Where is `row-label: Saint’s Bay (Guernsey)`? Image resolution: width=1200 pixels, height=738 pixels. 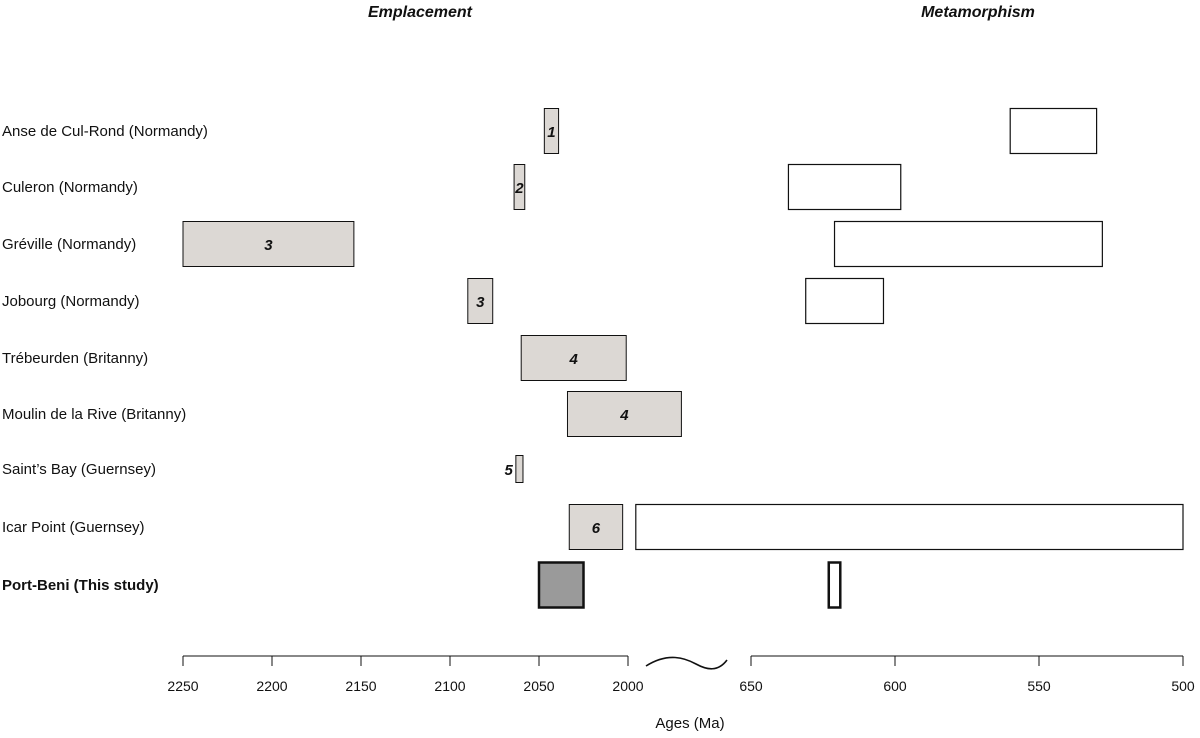
row-label: Saint’s Bay (Guernsey) is located at coordinates (79, 469).